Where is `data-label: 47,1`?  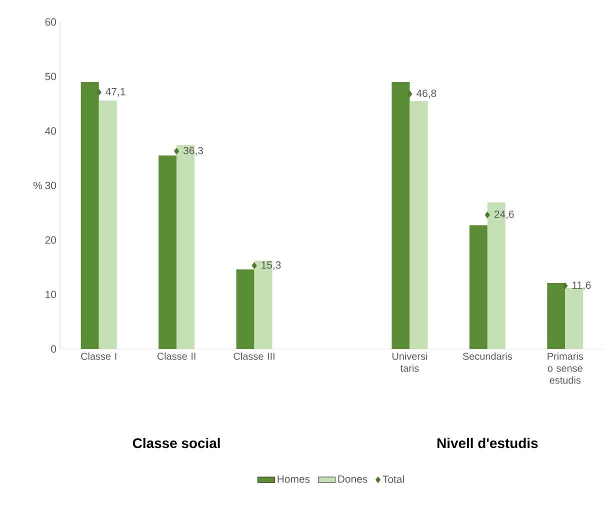 data-label: 47,1 is located at coordinates (116, 92).